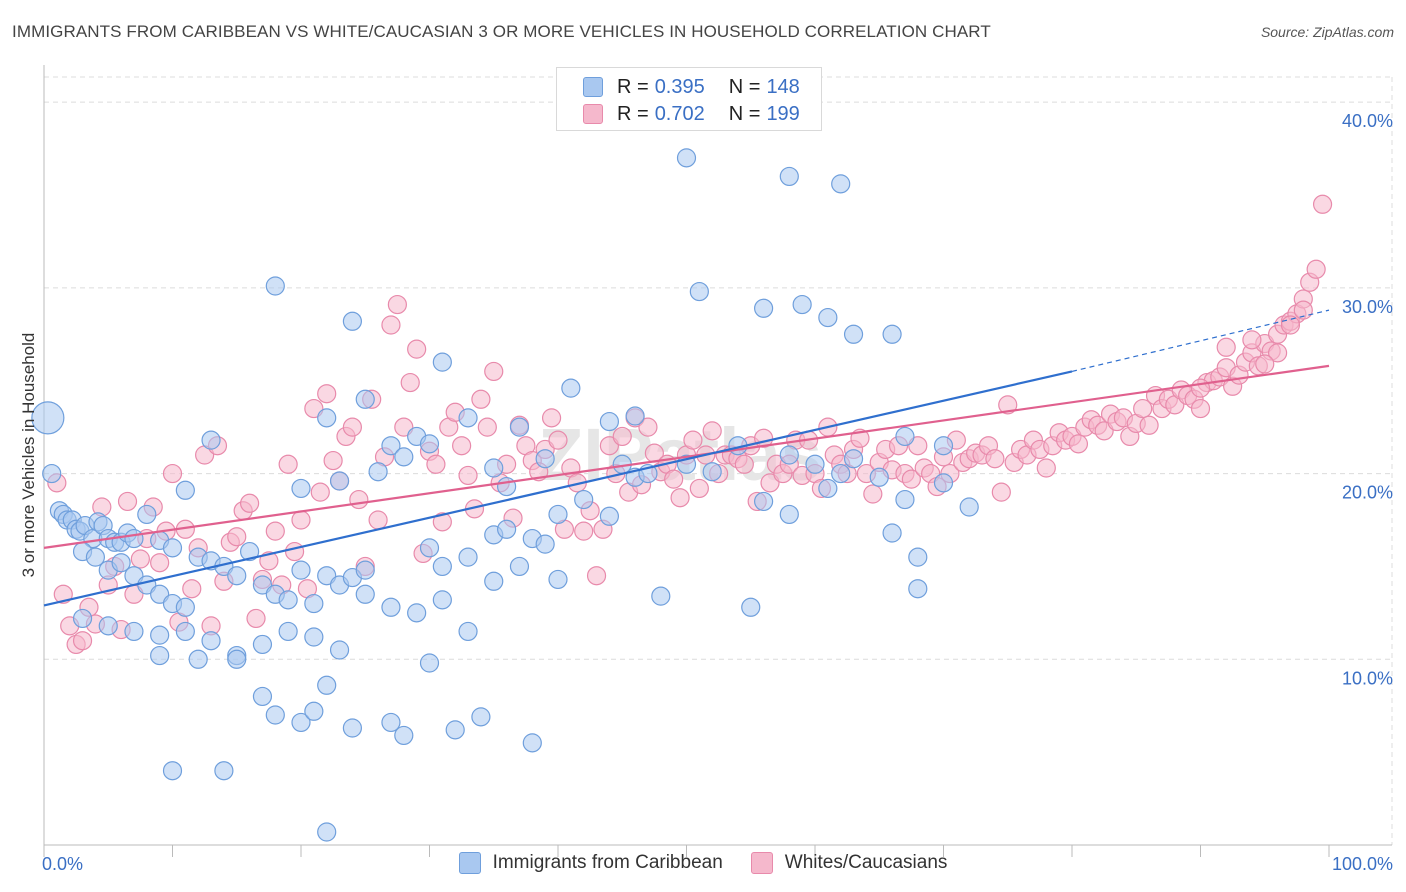 The width and height of the screenshot is (1406, 892). What do you see at coordinates (1367, 121) in the screenshot?
I see `y-tick-label: 40.0%` at bounding box center [1367, 121].